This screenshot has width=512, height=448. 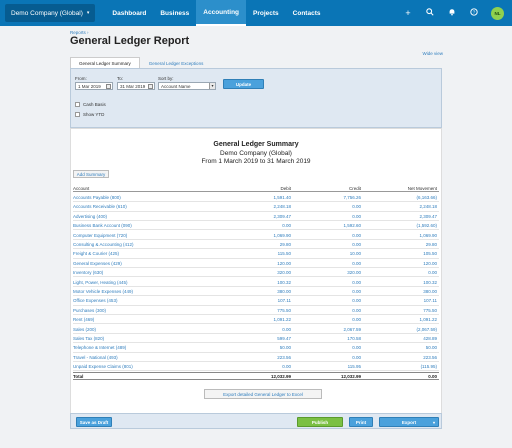 I want to click on debit-cell: 107.11, so click(x=284, y=301).